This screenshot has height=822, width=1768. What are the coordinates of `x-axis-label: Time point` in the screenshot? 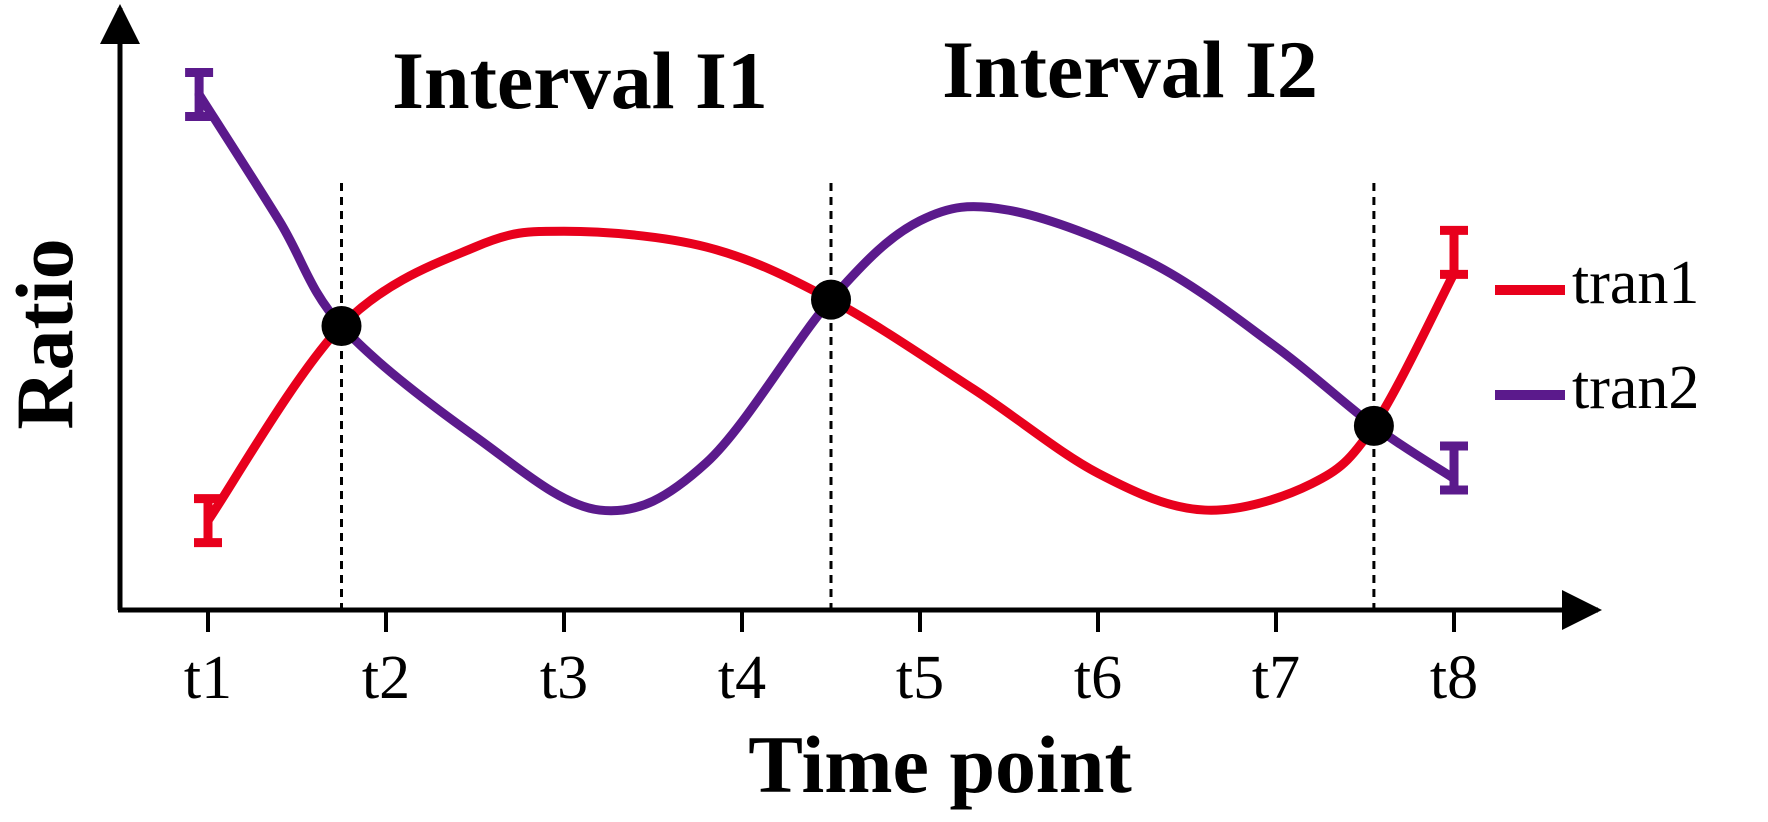 It's located at (940, 764).